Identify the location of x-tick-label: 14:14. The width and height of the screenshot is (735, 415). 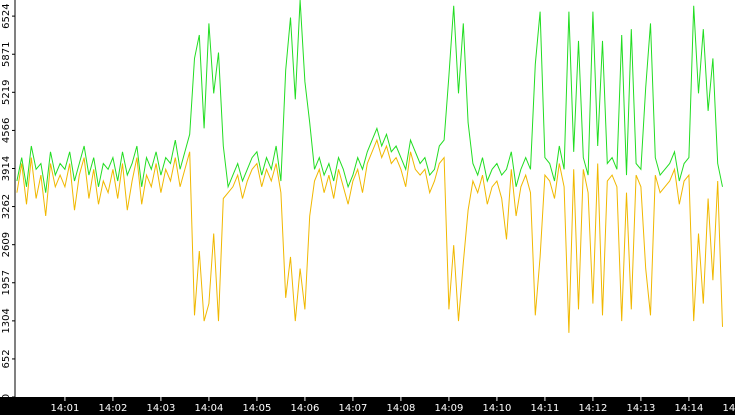
(689, 408).